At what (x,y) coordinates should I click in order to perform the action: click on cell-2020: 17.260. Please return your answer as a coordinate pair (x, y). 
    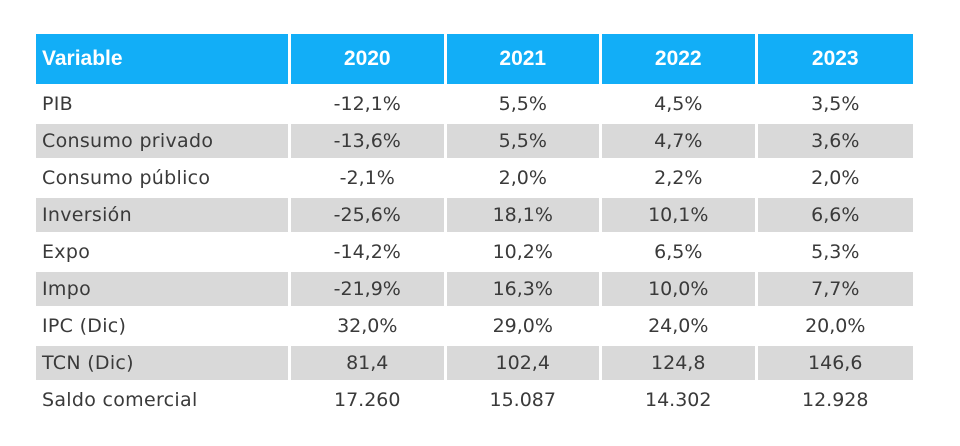
    Looking at the image, I should click on (369, 398).